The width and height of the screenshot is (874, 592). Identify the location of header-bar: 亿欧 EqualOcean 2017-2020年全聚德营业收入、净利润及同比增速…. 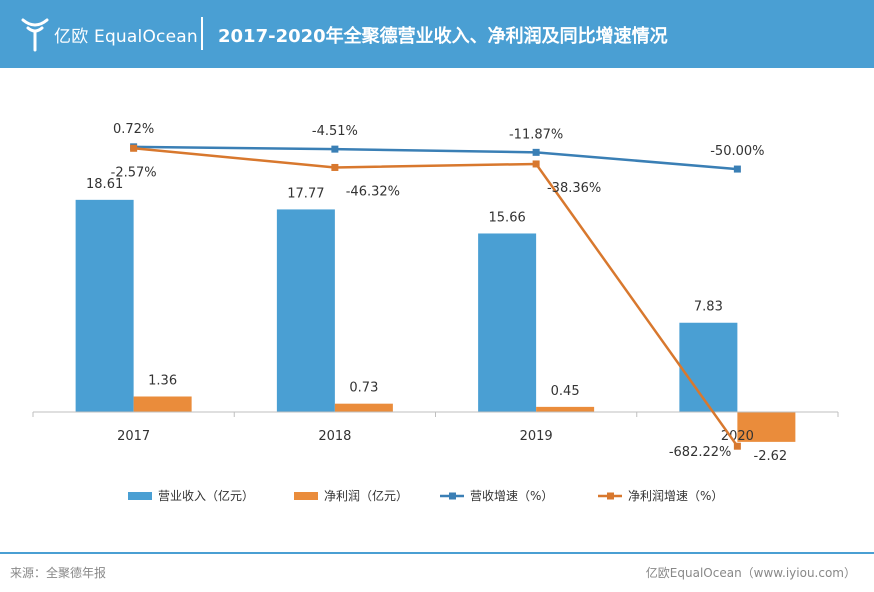
(437, 34).